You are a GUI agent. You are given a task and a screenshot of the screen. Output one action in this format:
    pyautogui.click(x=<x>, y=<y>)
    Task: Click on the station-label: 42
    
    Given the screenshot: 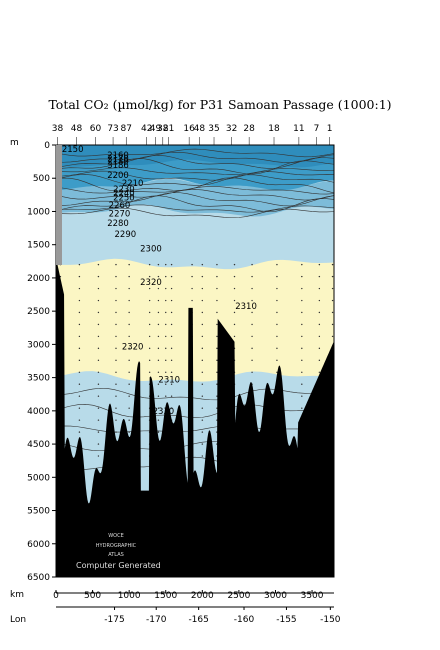 What is the action you would take?
    pyautogui.click(x=146, y=129)
    